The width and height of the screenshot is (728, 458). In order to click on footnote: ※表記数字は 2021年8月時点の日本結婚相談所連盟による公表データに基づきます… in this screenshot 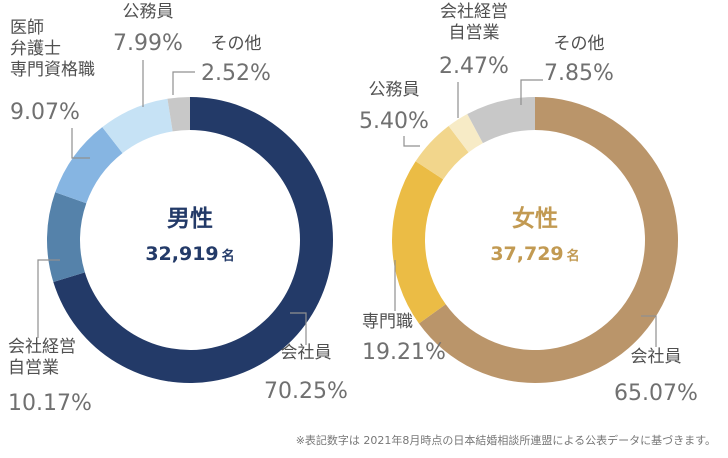, I will do `click(505, 440)`.